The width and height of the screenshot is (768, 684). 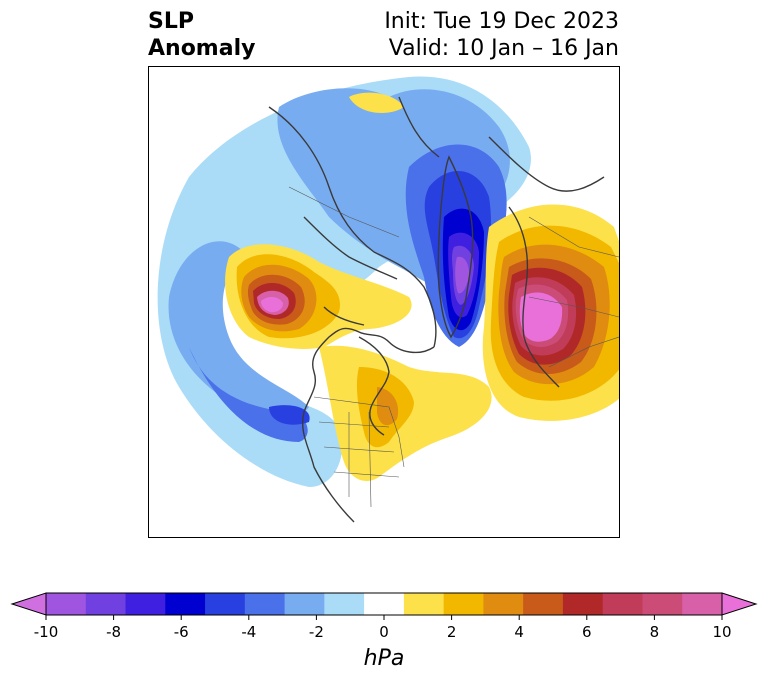 What do you see at coordinates (171, 21) in the screenshot?
I see `title-line-1: SLP` at bounding box center [171, 21].